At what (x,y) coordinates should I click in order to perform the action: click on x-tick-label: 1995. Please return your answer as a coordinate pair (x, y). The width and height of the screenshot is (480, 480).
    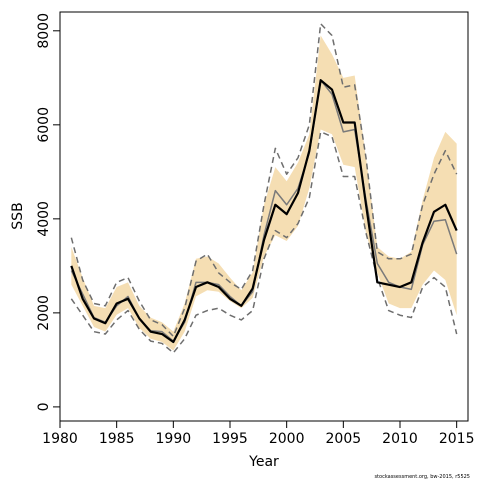
    Looking at the image, I should click on (230, 439).